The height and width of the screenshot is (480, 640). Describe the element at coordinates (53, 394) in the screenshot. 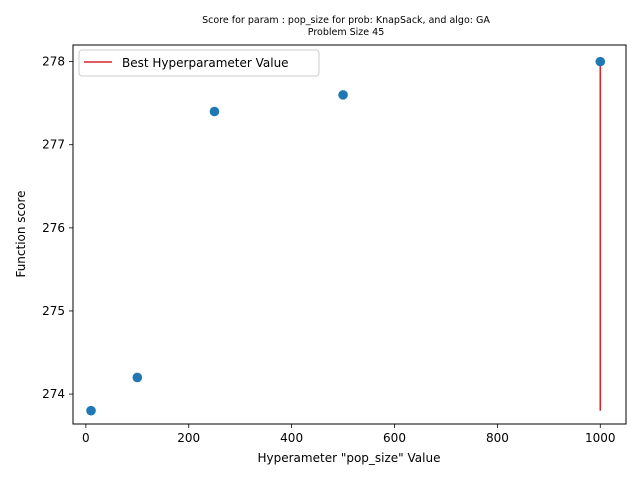

I see `y-tick-label: 274` at that location.